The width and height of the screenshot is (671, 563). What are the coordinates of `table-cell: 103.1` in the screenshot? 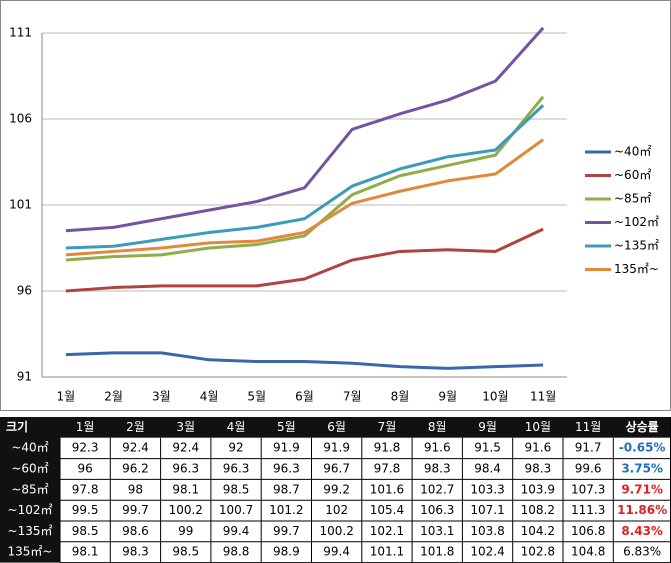 It's located at (437, 531).